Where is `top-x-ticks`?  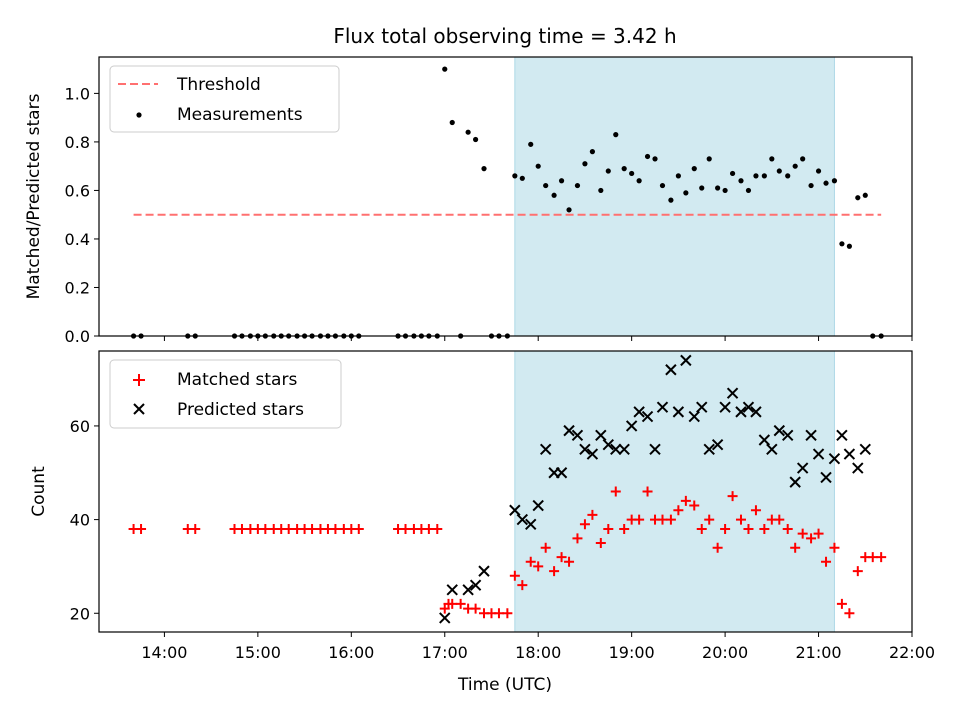
top-x-ticks is located at coordinates (538, 338).